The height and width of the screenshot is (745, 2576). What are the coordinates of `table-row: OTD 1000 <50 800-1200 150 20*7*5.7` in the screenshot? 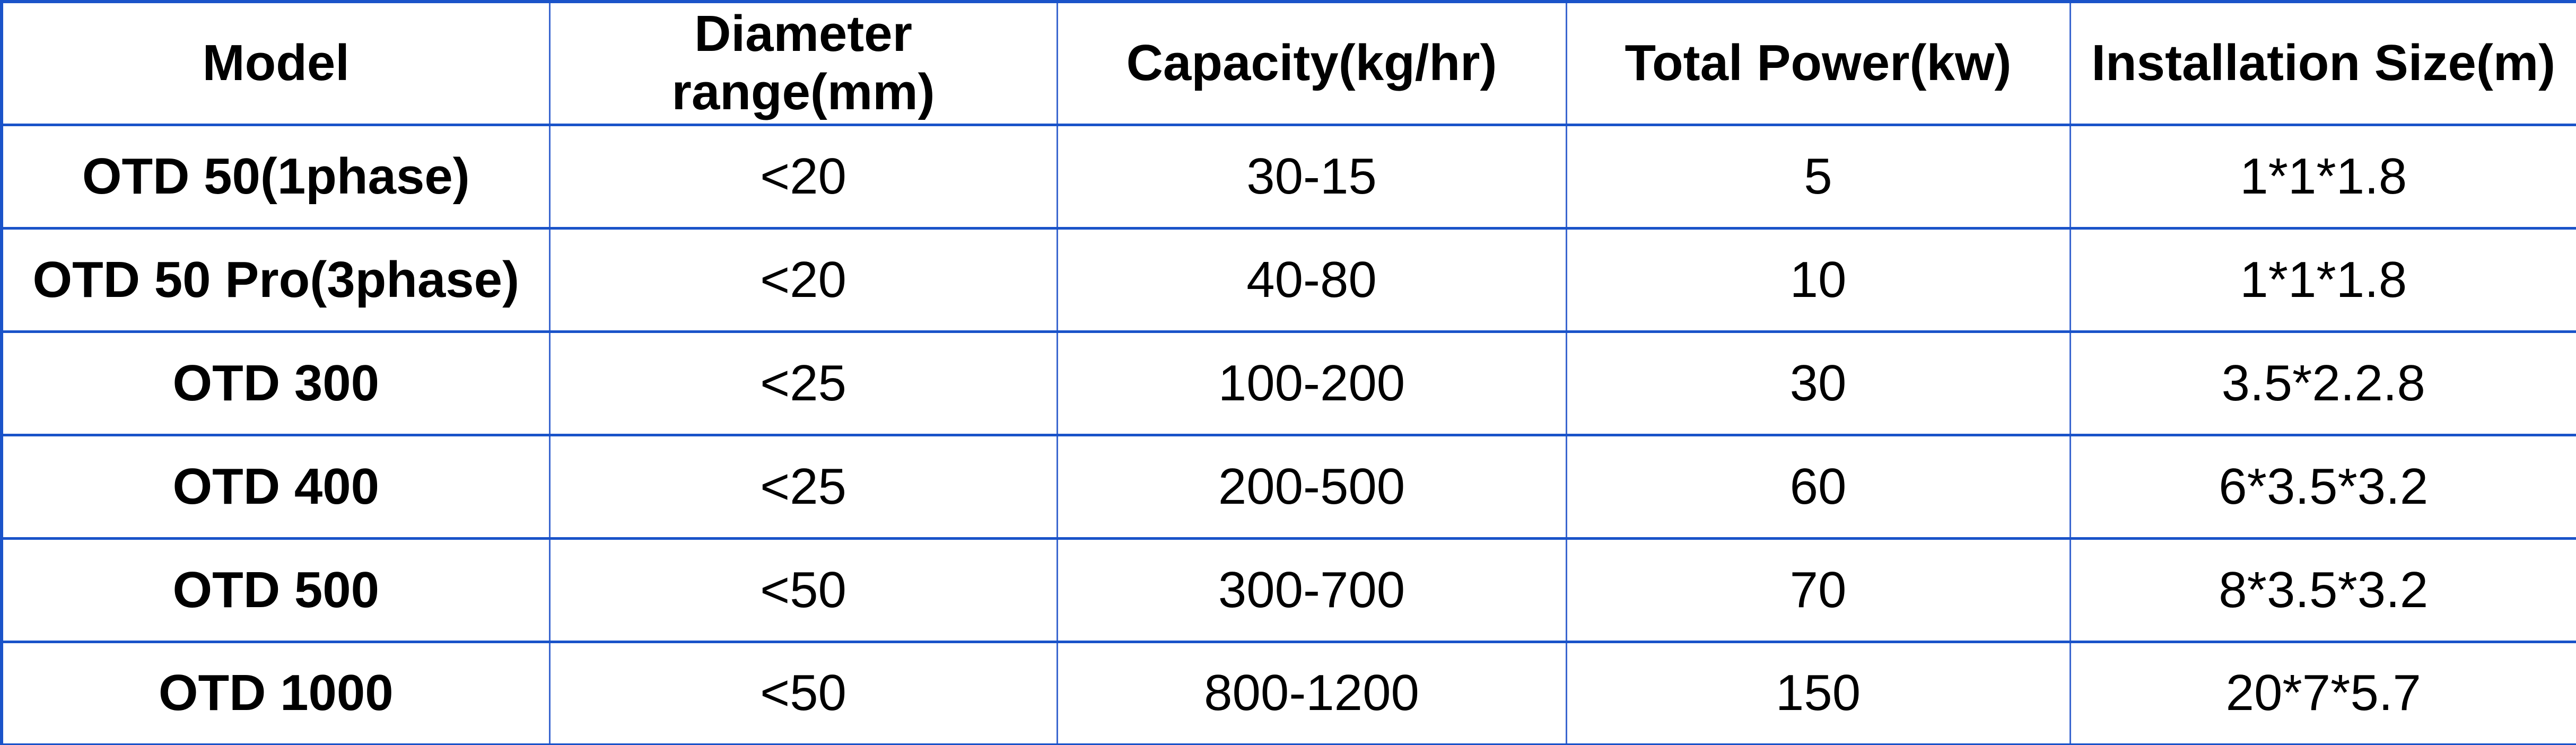 It's located at (1288, 692).